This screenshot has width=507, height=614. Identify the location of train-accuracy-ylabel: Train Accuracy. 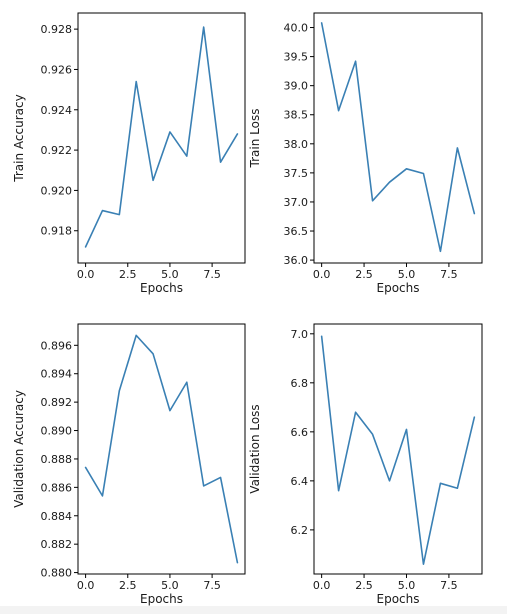
(19, 138).